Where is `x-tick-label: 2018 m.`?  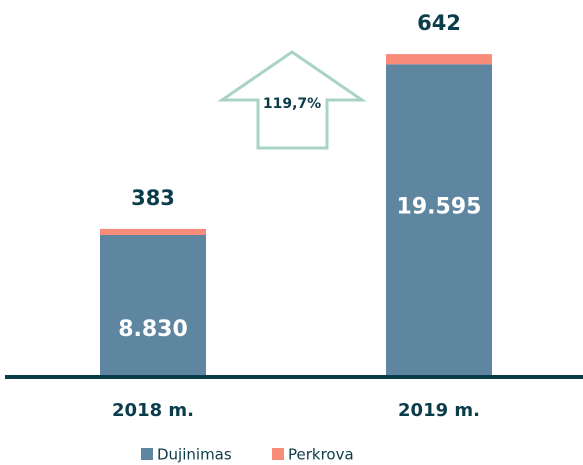 x-tick-label: 2018 m. is located at coordinates (153, 410).